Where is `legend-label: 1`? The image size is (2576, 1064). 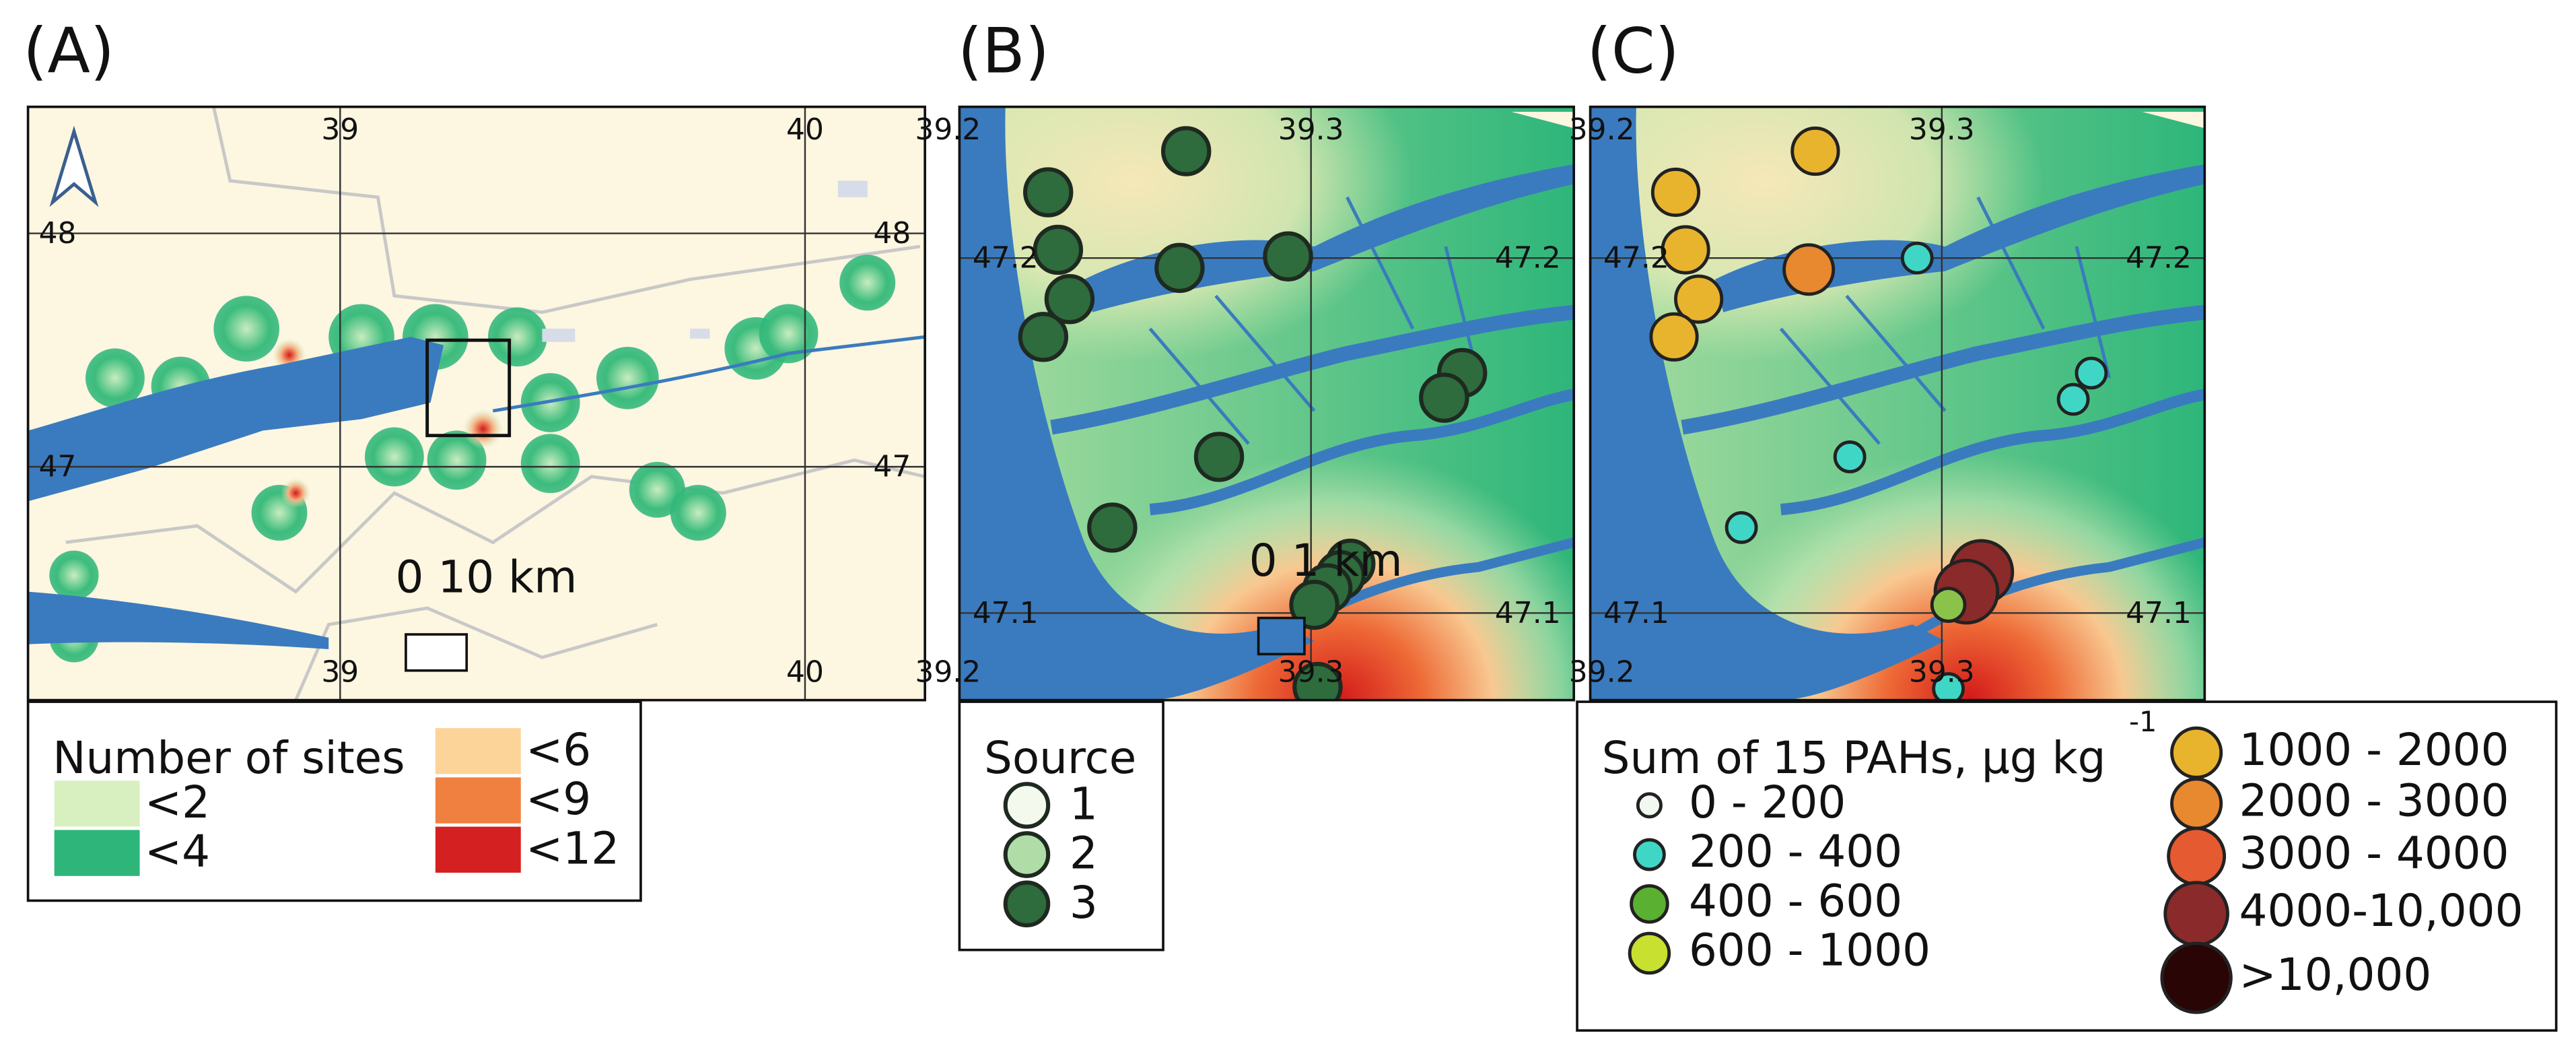
legend-label: 1 is located at coordinates (1084, 804).